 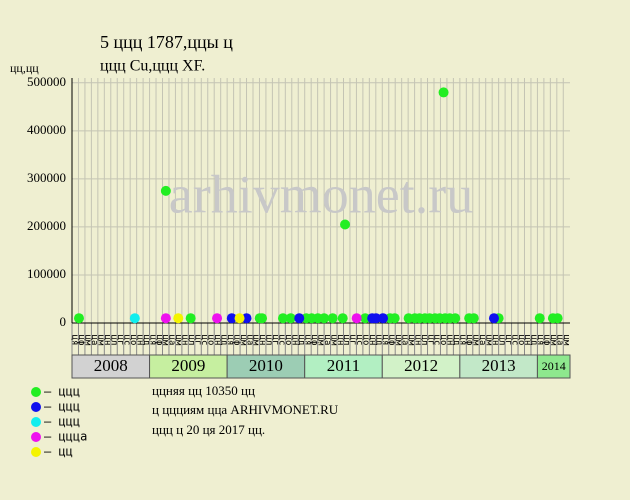 What do you see at coordinates (152, 66) in the screenshot?
I see `subtitle: ццц Cu,ццц XF.` at bounding box center [152, 66].